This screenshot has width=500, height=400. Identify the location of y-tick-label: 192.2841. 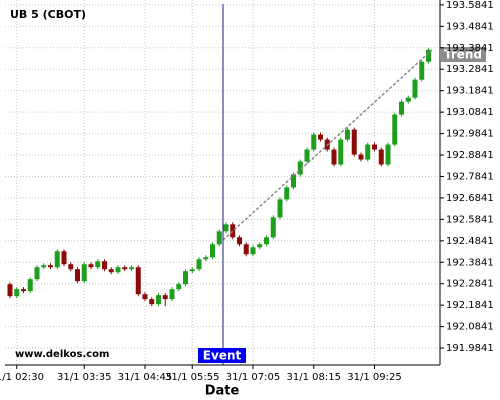
(470, 284).